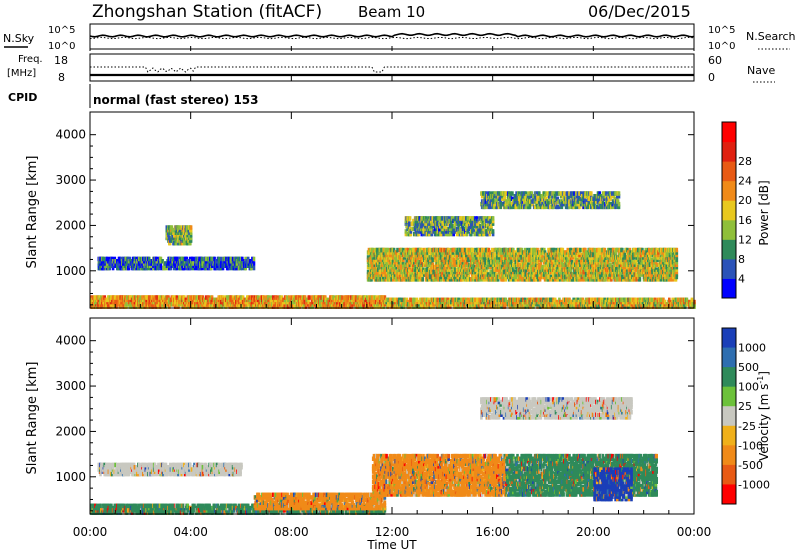 The width and height of the screenshot is (800, 554). I want to click on date-label: 06/Dec/2015, so click(639, 11).